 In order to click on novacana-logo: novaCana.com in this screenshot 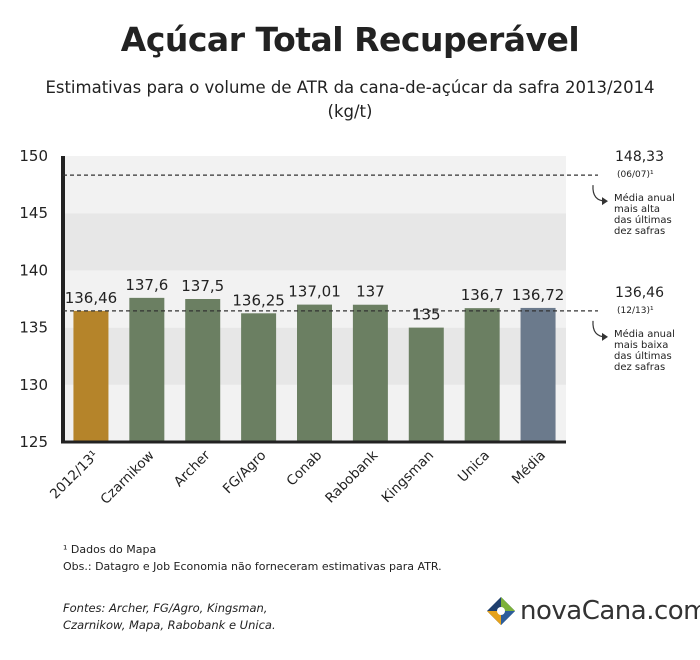, I will do `click(593, 612)`.